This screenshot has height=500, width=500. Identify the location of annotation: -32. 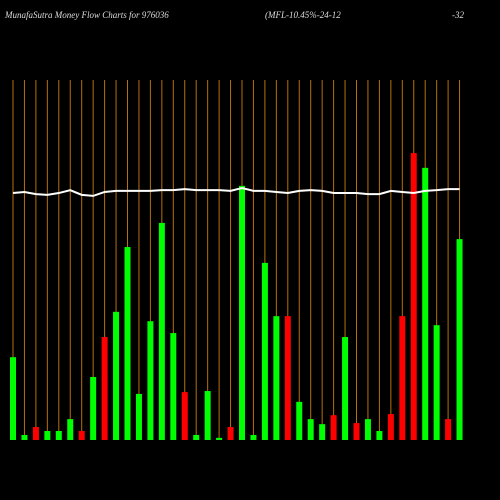
(458, 15).